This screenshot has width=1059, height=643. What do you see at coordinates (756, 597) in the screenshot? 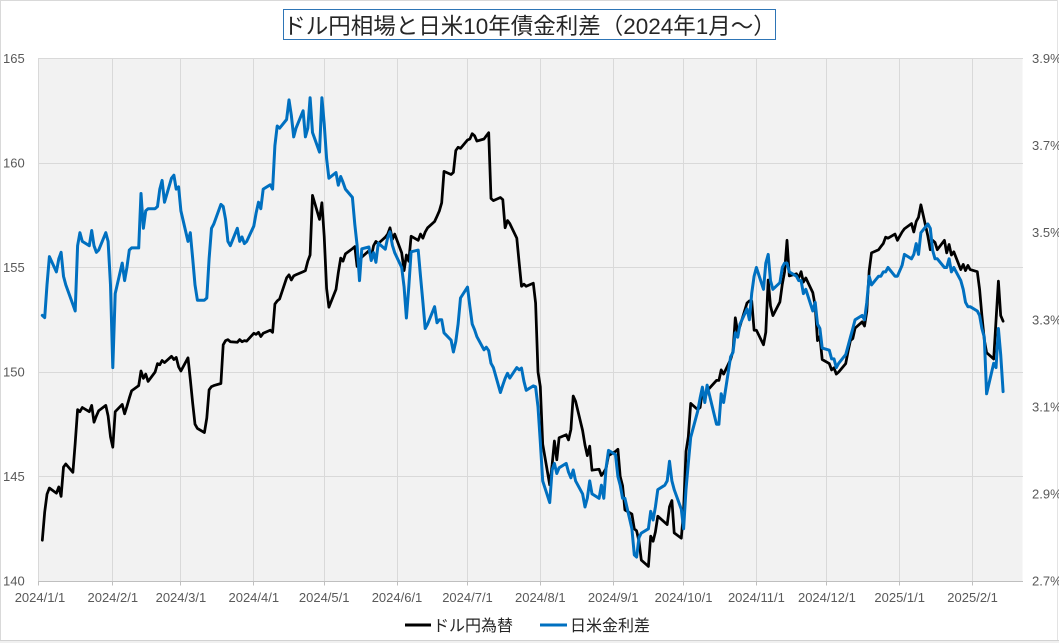
I see `svg-text: 2024/11/1` at bounding box center [756, 597].